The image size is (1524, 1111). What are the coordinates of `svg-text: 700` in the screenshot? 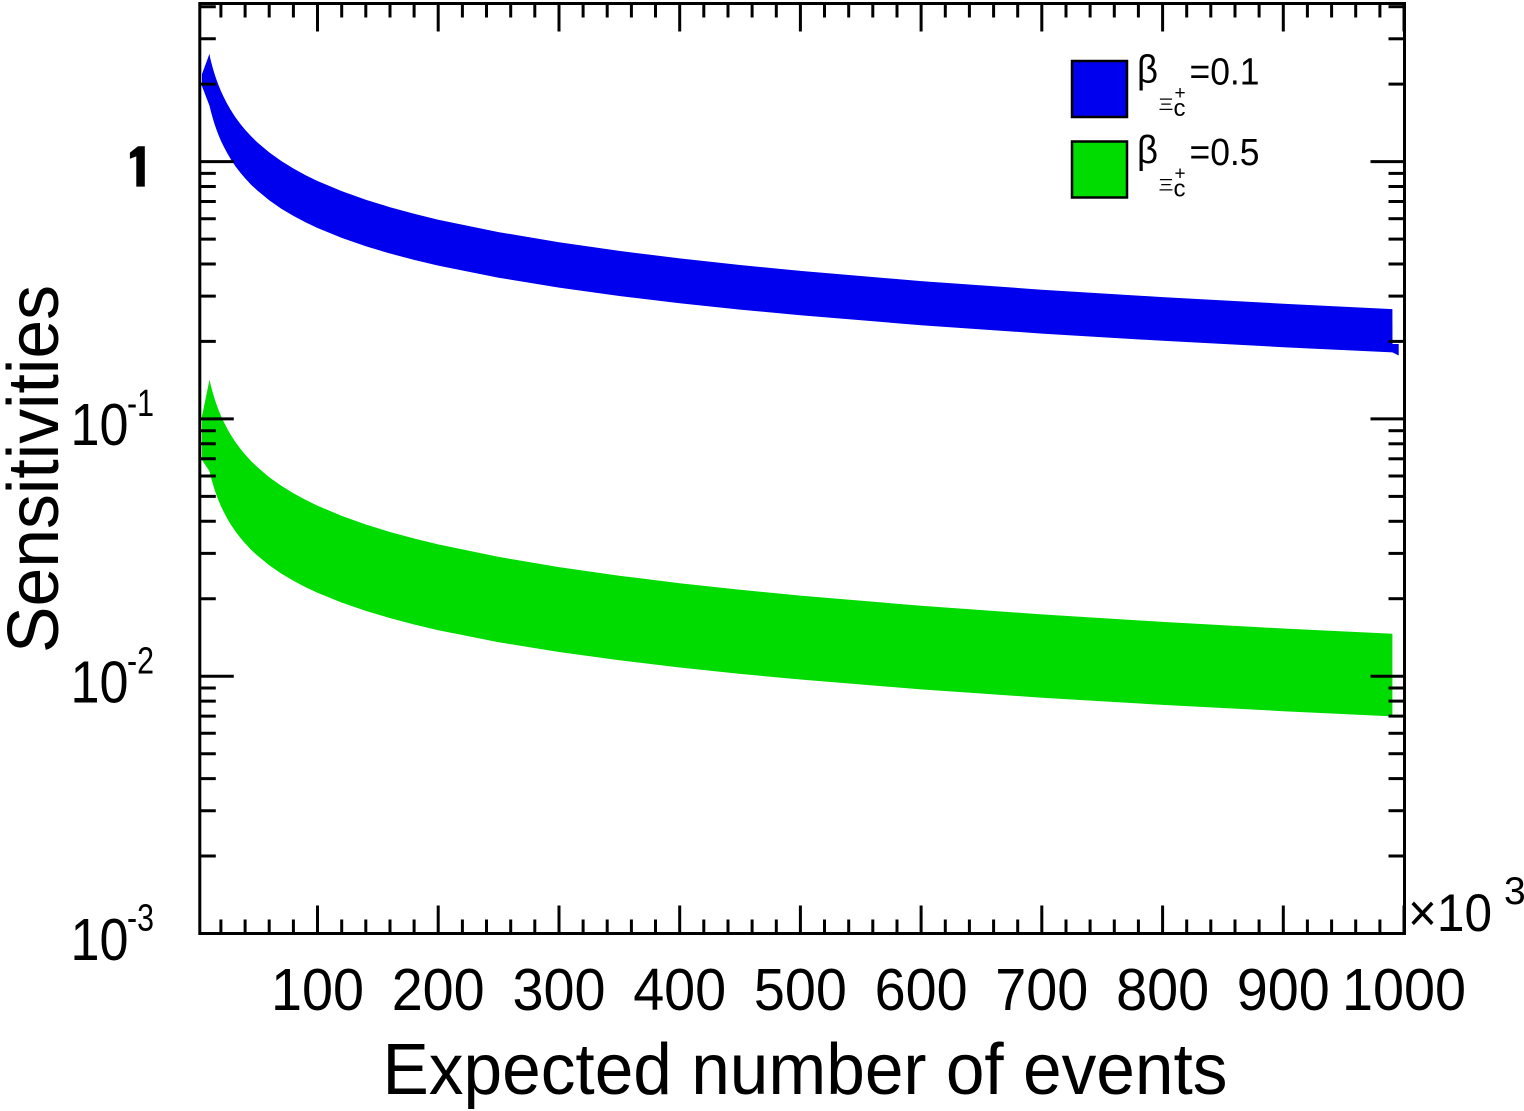 It's located at (1041, 990).